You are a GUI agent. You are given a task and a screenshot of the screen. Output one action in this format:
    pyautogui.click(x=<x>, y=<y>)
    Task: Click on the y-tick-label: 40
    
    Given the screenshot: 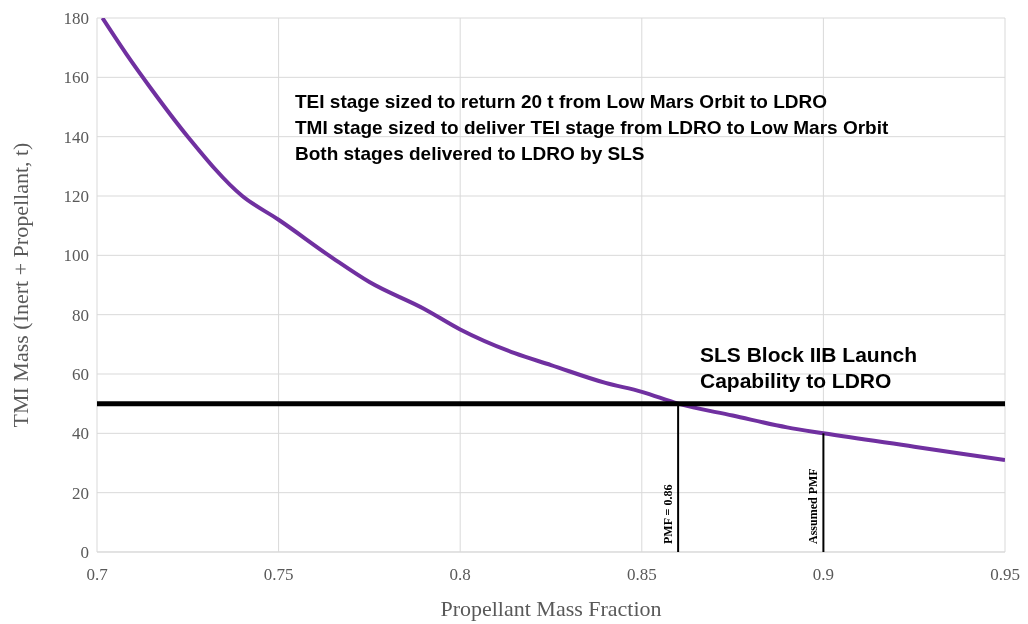 What is the action you would take?
    pyautogui.click(x=80, y=434)
    